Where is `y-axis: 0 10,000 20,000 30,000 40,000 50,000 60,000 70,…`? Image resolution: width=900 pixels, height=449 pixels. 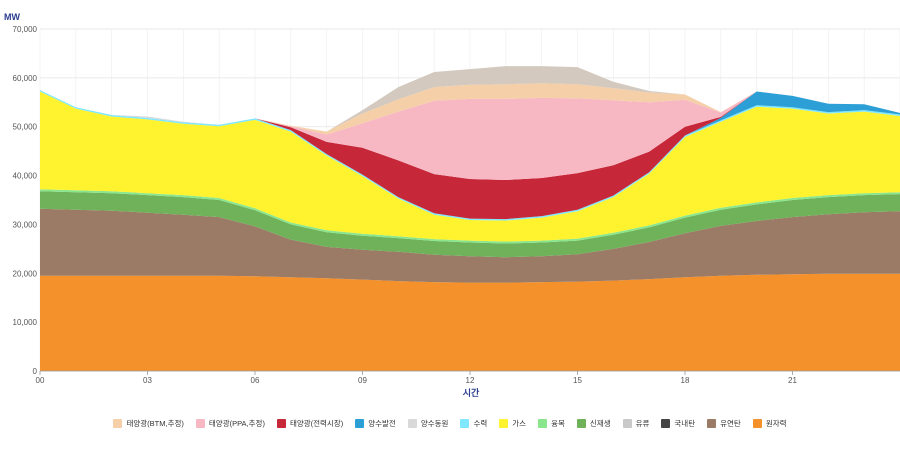
y-axis: 0 10,000 20,000 30,000 40,000 50,000 60,000 70,… is located at coordinates (25, 200).